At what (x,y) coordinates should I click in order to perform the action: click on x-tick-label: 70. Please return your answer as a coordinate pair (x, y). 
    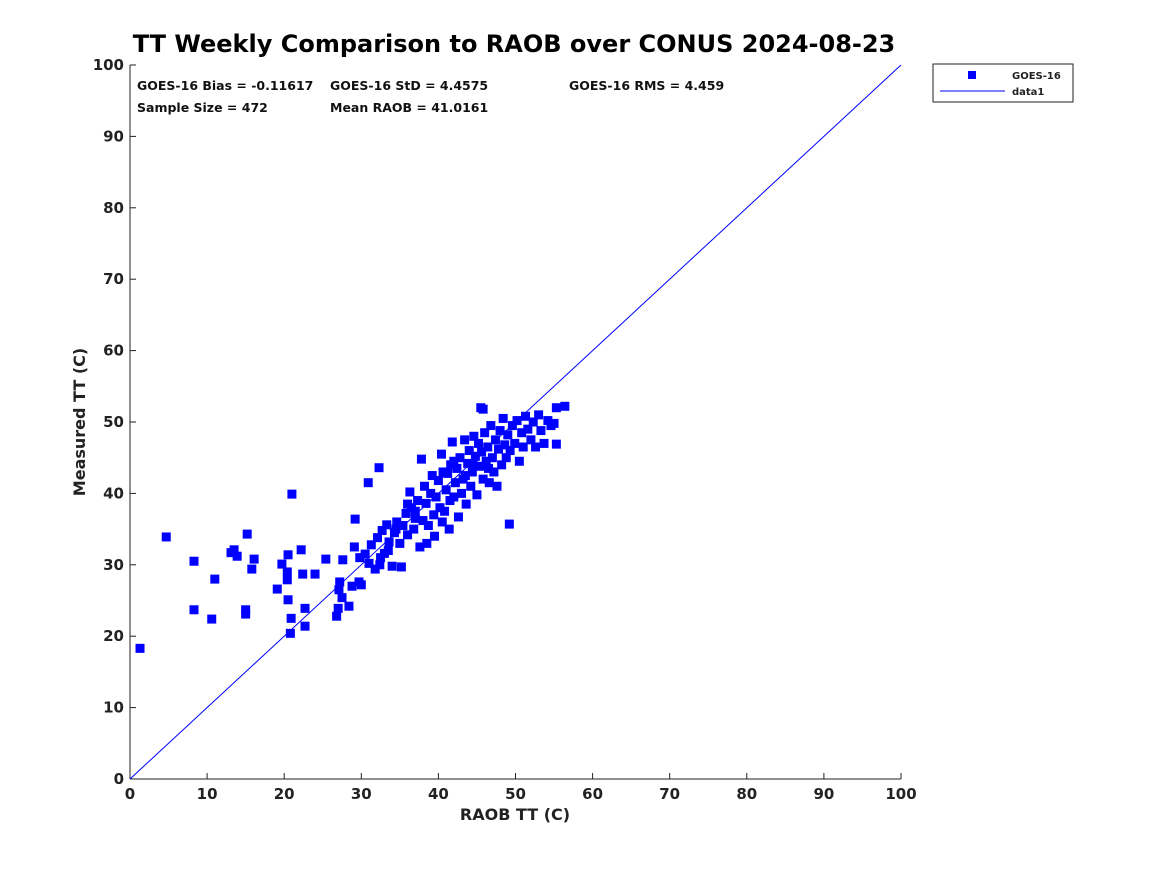
    Looking at the image, I should click on (669, 794).